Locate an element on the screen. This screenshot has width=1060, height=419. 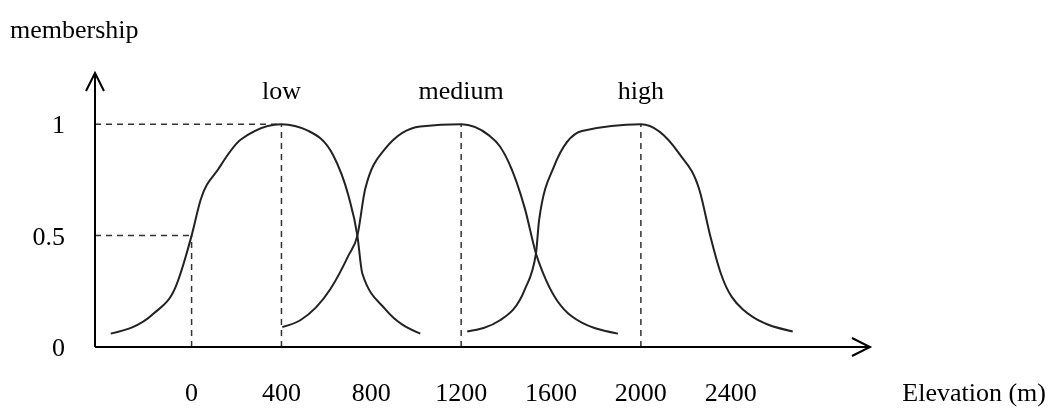
y-tick-label: 1 is located at coordinates (58, 125).